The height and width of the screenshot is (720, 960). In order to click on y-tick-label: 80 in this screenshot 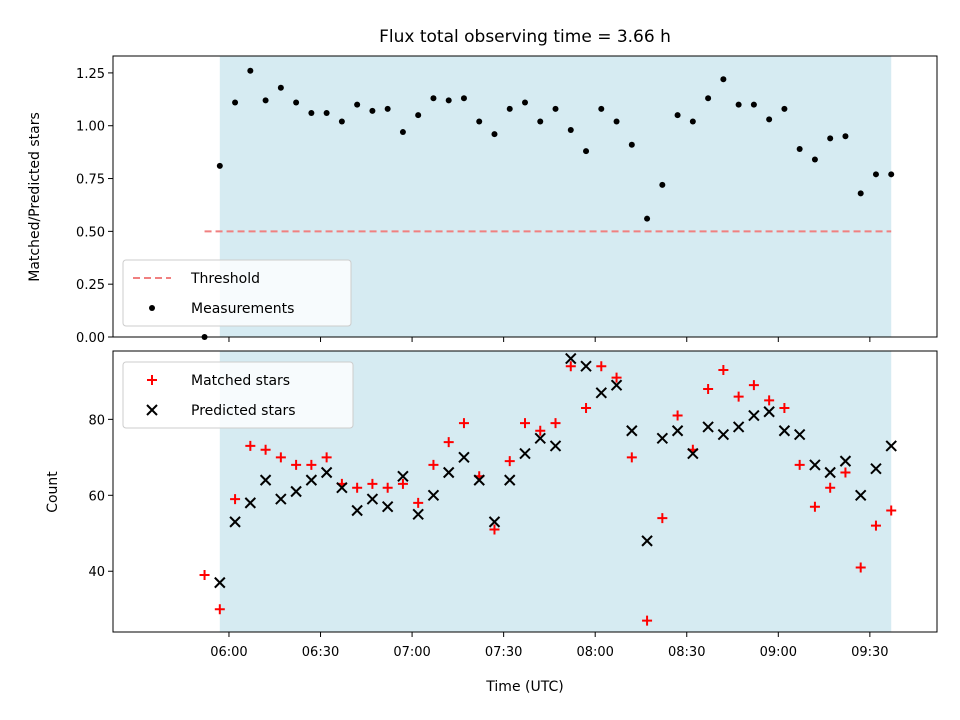, I will do `click(96, 420)`.